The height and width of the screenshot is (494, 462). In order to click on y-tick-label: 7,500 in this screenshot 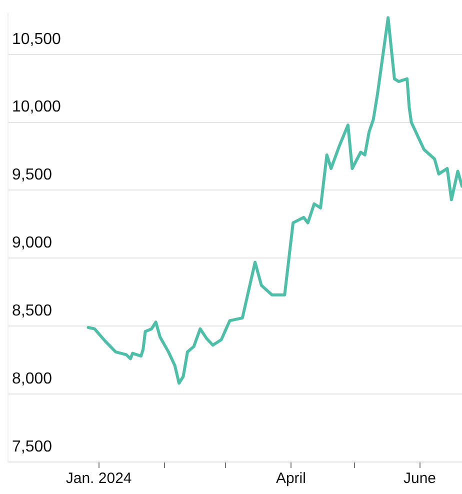, I will do `click(32, 447)`.